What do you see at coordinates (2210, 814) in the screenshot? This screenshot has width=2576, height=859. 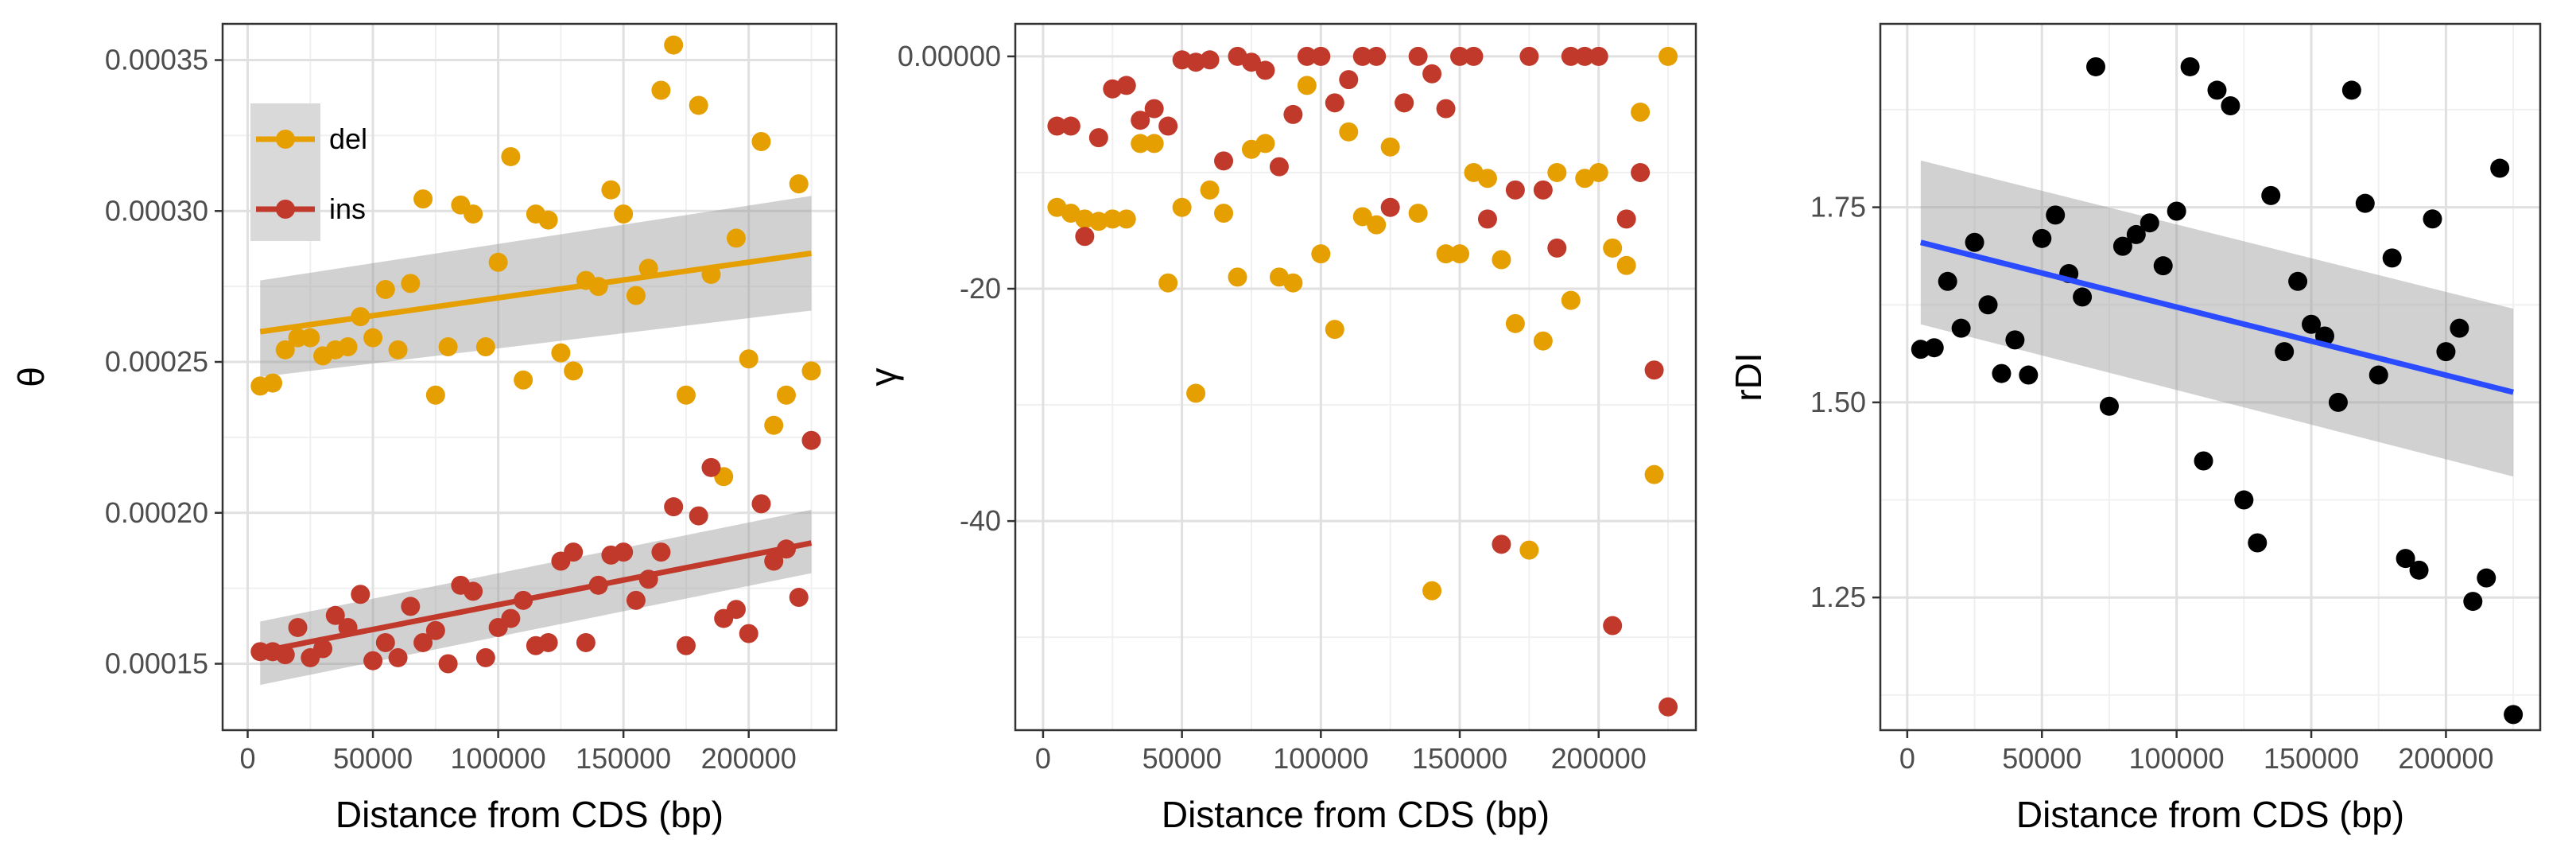 I see `x-axis-title: Distance from CDS (bp)` at bounding box center [2210, 814].